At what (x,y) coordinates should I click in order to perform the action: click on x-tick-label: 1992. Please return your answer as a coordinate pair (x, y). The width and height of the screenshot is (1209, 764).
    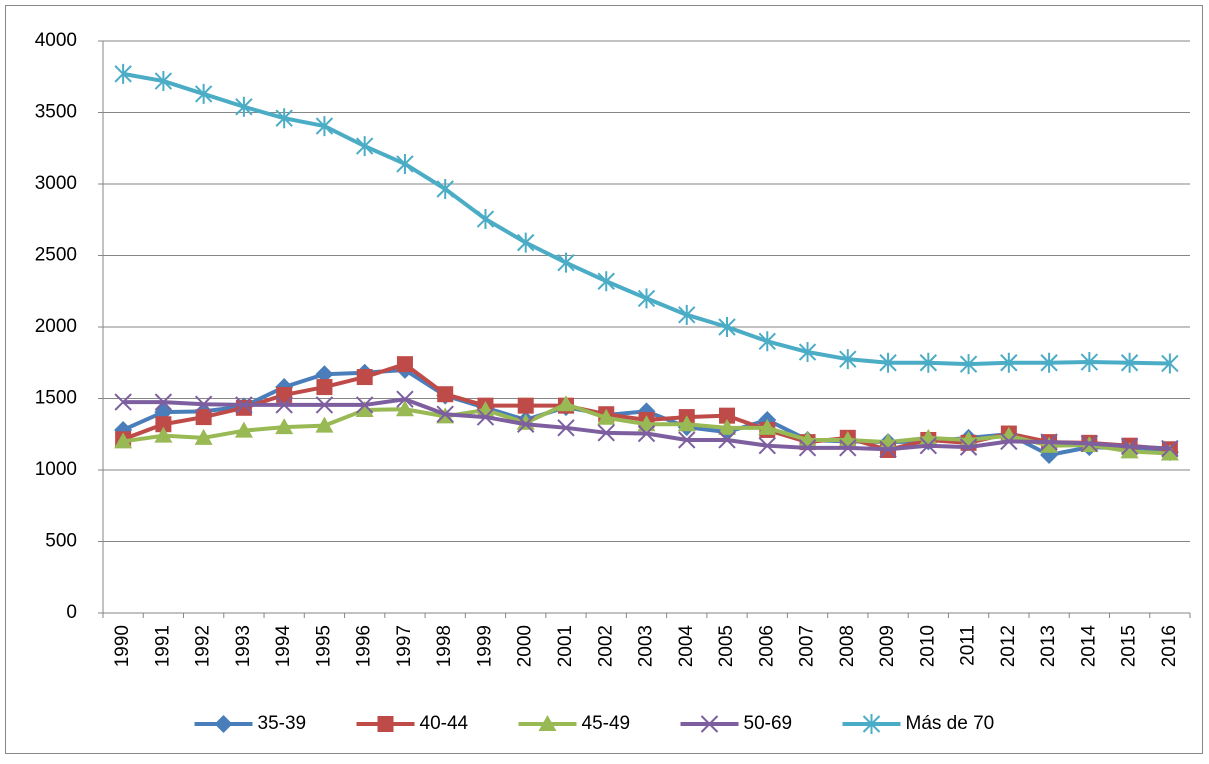
    Looking at the image, I should click on (203, 646).